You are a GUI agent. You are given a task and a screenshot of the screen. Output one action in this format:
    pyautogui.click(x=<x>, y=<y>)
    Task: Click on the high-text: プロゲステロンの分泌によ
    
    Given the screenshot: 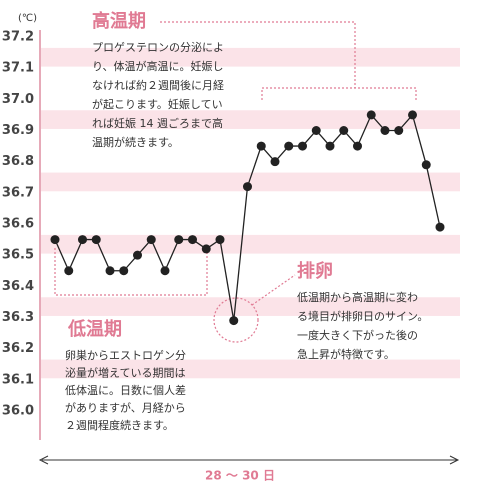 What is the action you would take?
    pyautogui.click(x=158, y=47)
    